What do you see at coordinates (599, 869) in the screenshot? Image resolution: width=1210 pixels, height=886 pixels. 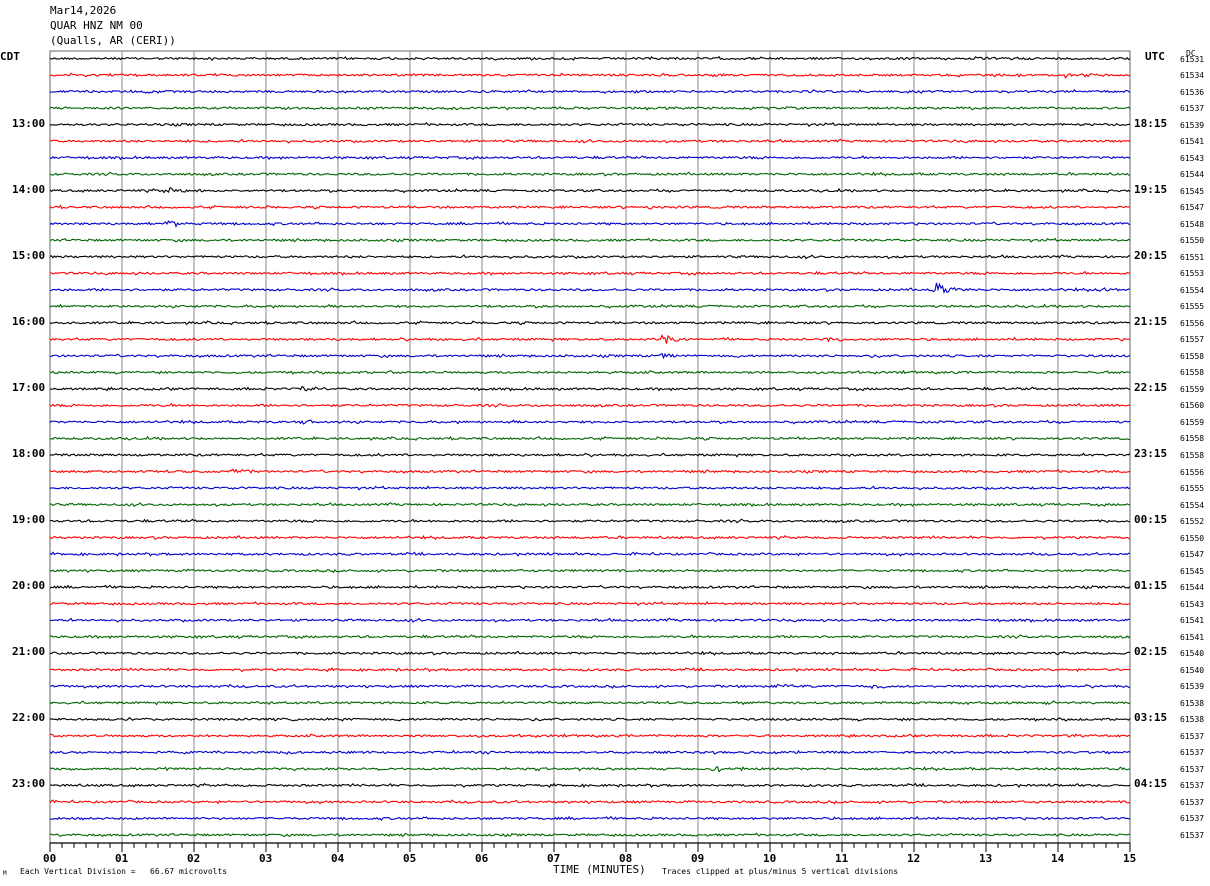 I see `x-axis-title: TIME (MINUTES)` at bounding box center [599, 869].